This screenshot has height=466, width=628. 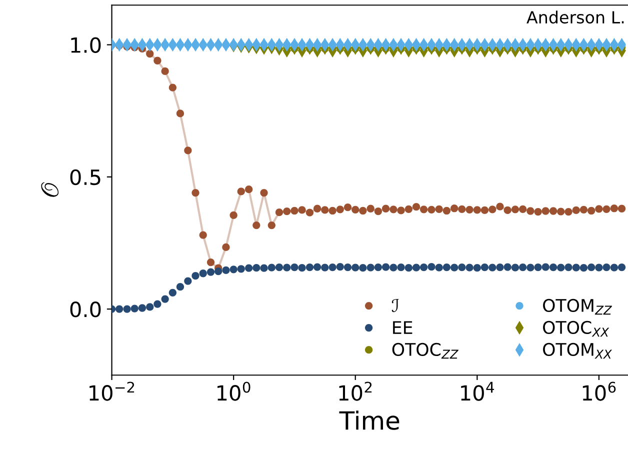 I want to click on x-tick-label: 10$^{4}$, so click(x=477, y=391).